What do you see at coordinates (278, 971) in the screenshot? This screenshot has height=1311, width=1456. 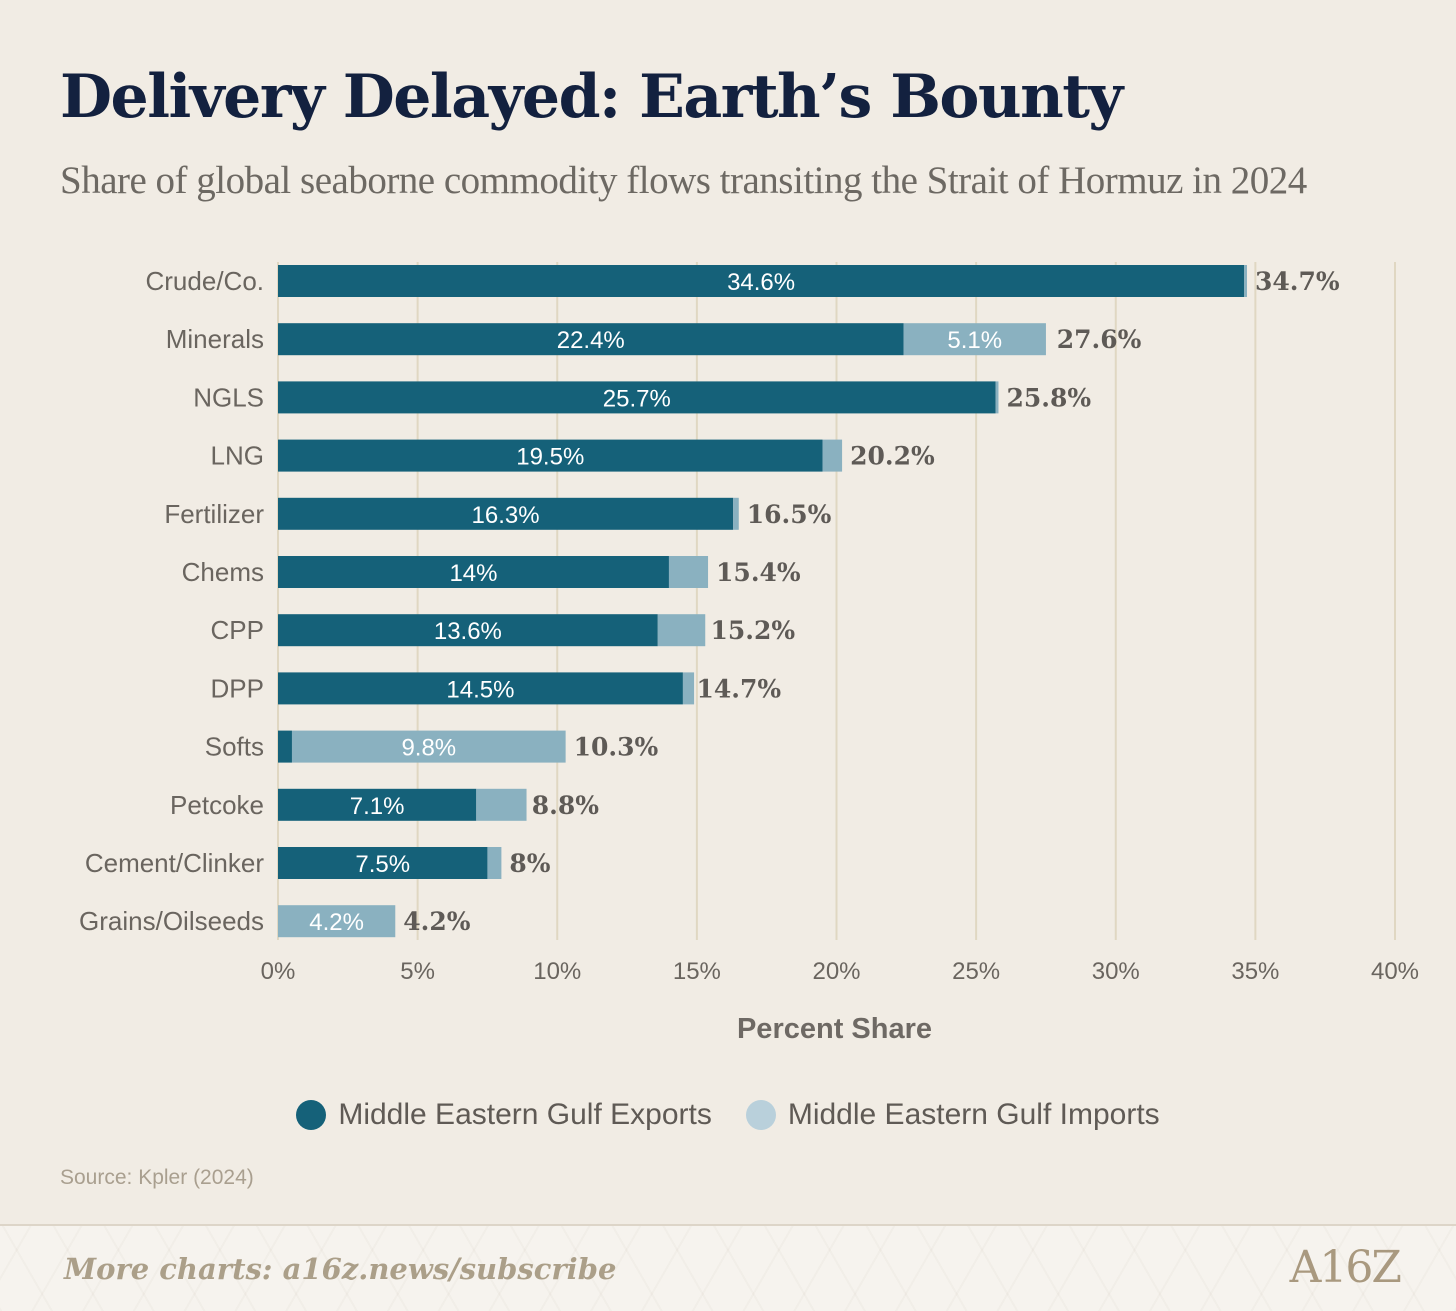 I see `x-tick-label: 0%` at bounding box center [278, 971].